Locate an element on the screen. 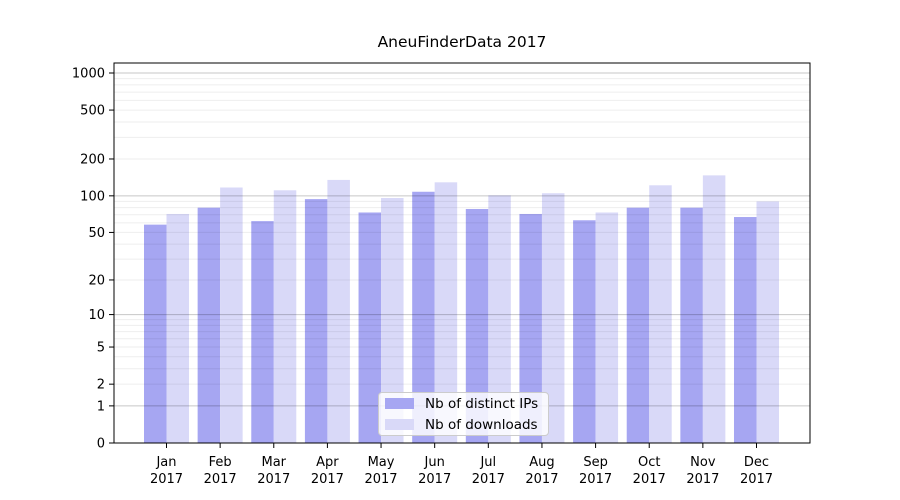 The width and height of the screenshot is (900, 500). bar-distinct-ips-jun is located at coordinates (423, 317).